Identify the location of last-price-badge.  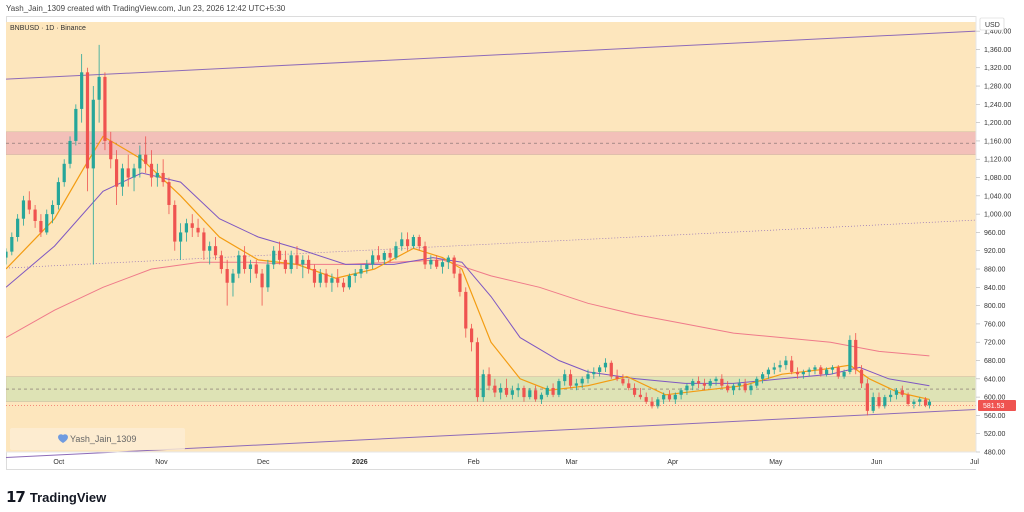
(997, 406).